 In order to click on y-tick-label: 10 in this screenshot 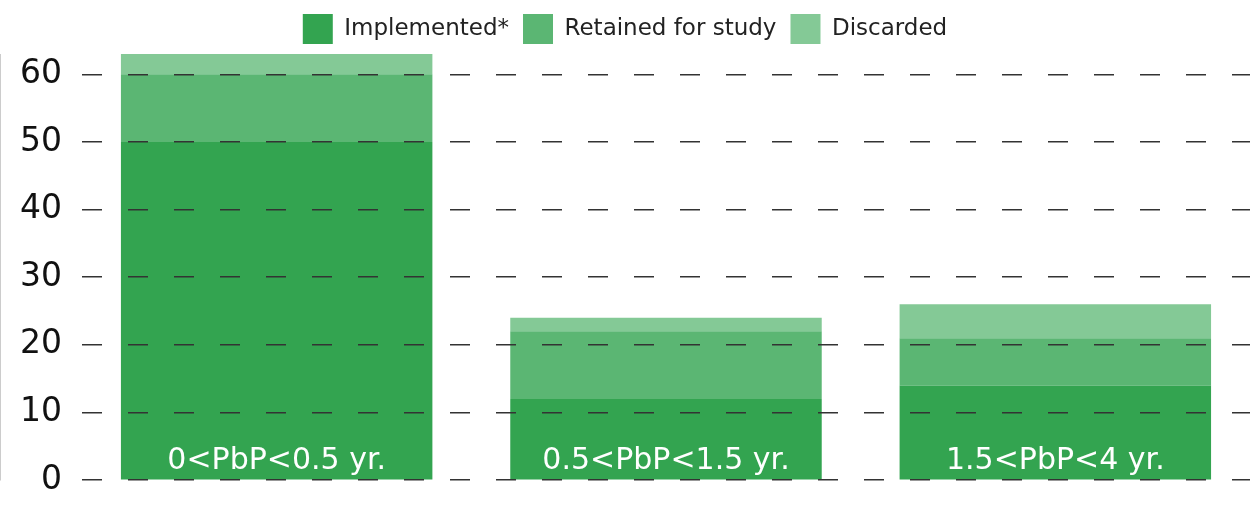, I will do `click(40, 410)`.